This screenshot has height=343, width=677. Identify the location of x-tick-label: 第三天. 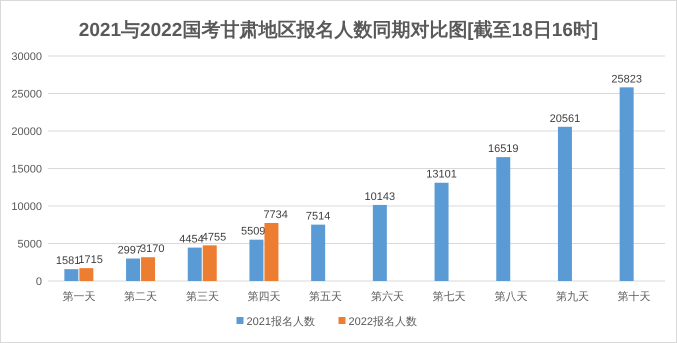
(202, 297).